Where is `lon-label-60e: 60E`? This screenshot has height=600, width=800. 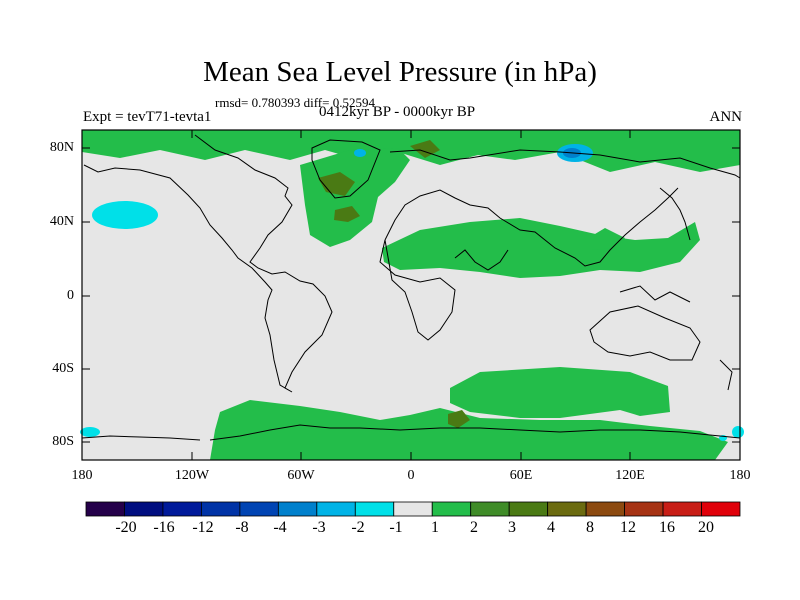
lon-label-60e: 60E is located at coordinates (521, 475).